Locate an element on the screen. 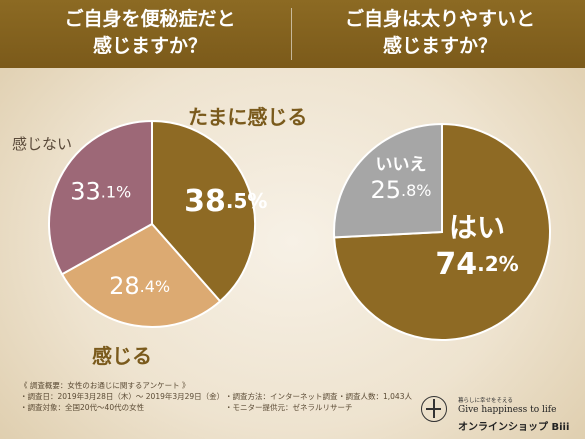 The width and height of the screenshot is (585, 439). header-divider is located at coordinates (291, 34).